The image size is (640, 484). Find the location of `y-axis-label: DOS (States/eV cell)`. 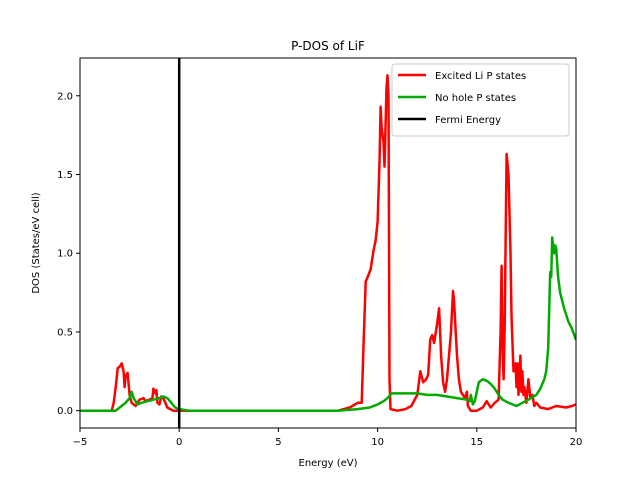

y-axis-label: DOS (States/eV cell) is located at coordinates (36, 242).